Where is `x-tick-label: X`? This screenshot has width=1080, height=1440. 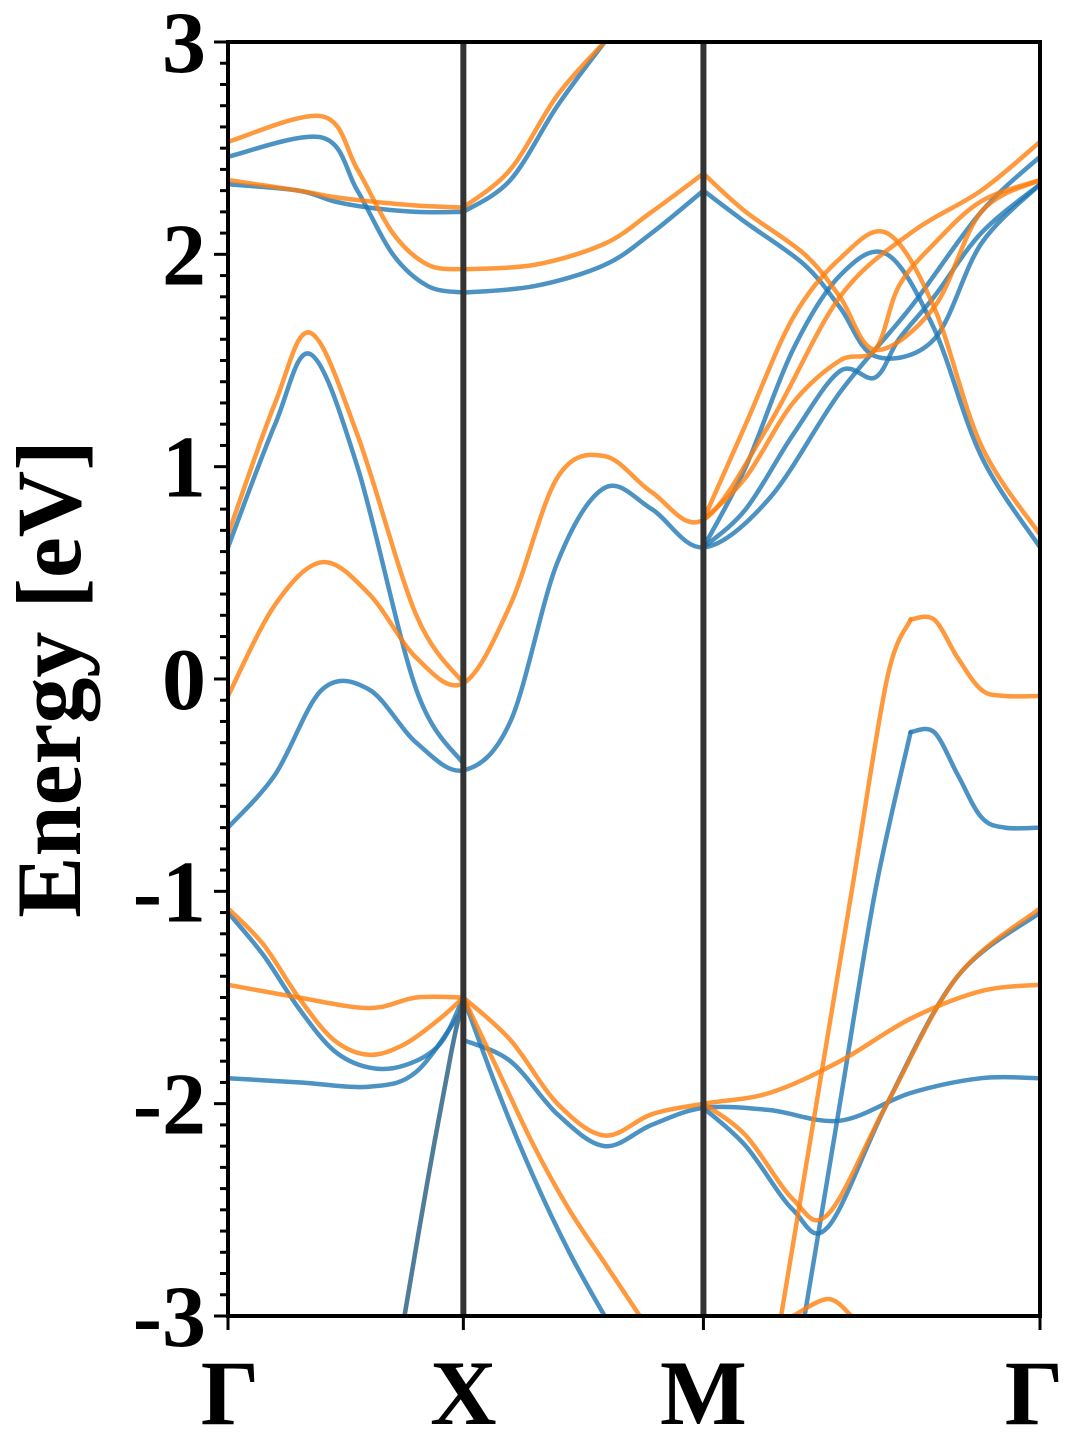 x-tick-label: X is located at coordinates (463, 1391).